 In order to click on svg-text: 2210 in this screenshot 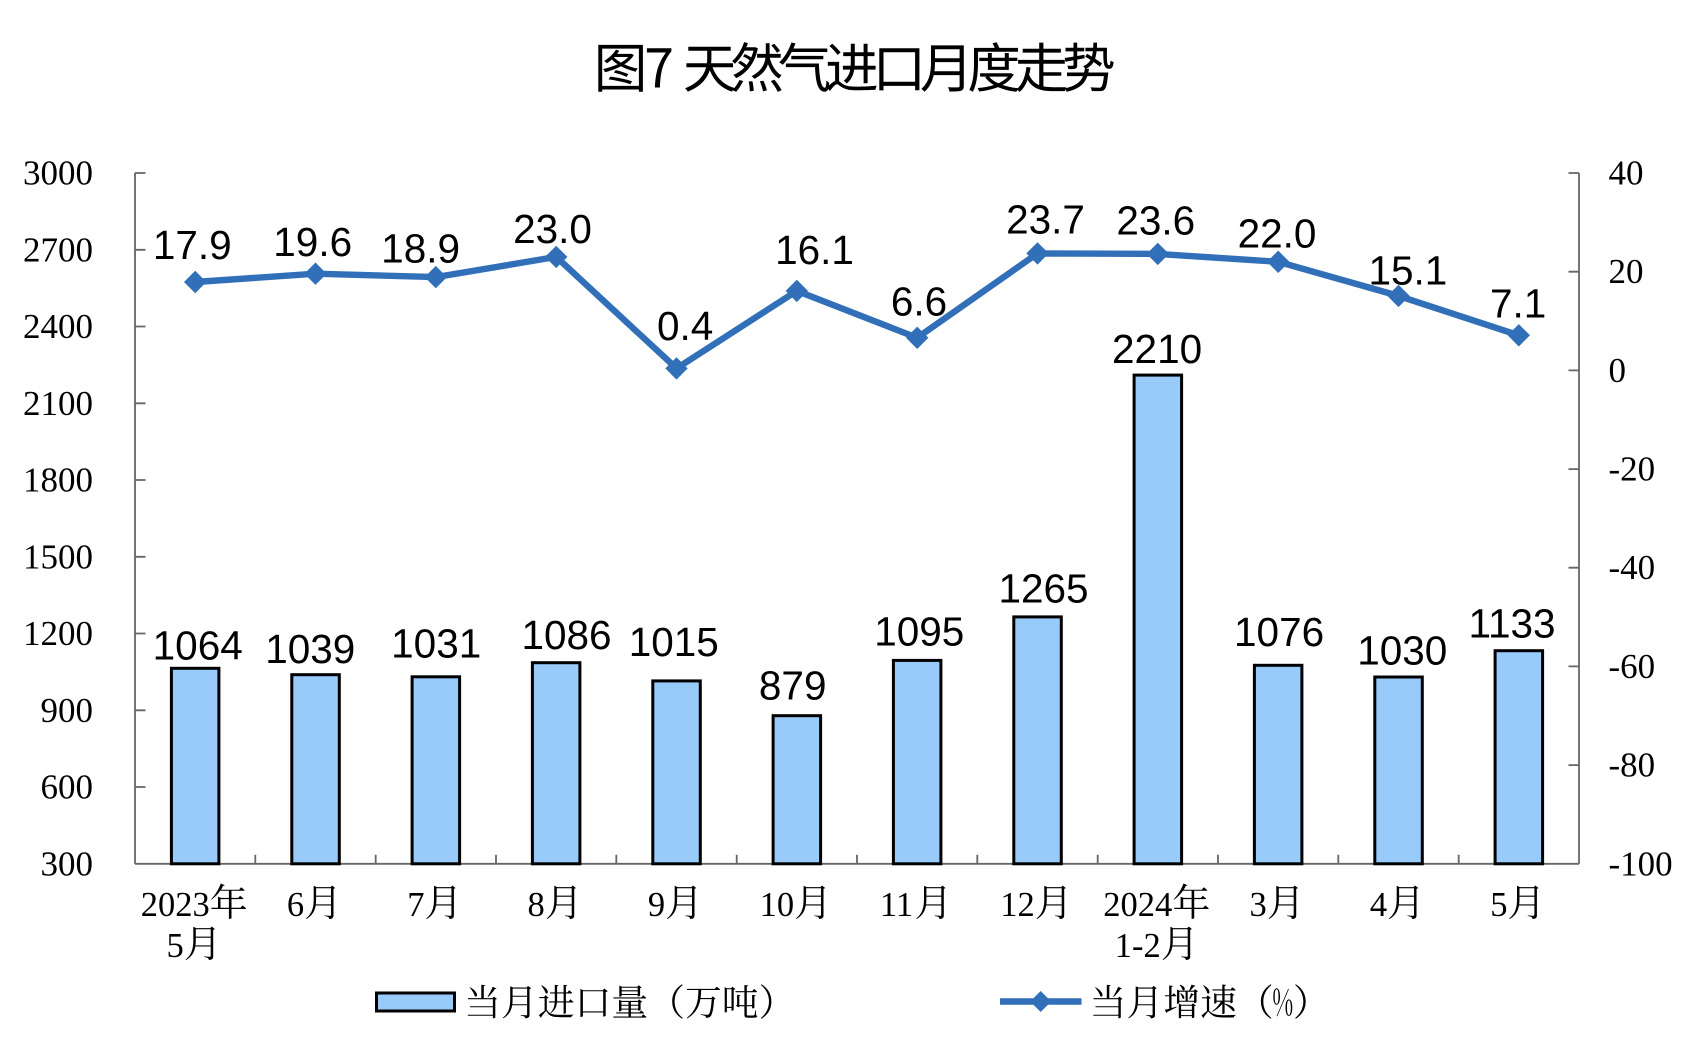, I will do `click(1157, 349)`.